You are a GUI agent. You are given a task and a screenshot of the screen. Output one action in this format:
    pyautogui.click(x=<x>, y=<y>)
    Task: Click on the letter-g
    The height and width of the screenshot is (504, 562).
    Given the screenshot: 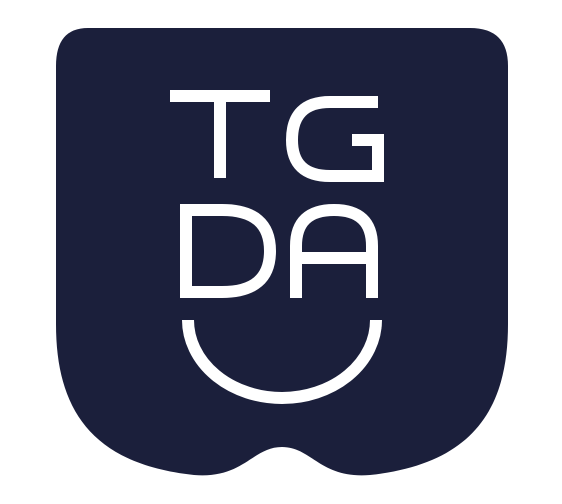 What is the action you would take?
    pyautogui.click(x=334, y=139)
    